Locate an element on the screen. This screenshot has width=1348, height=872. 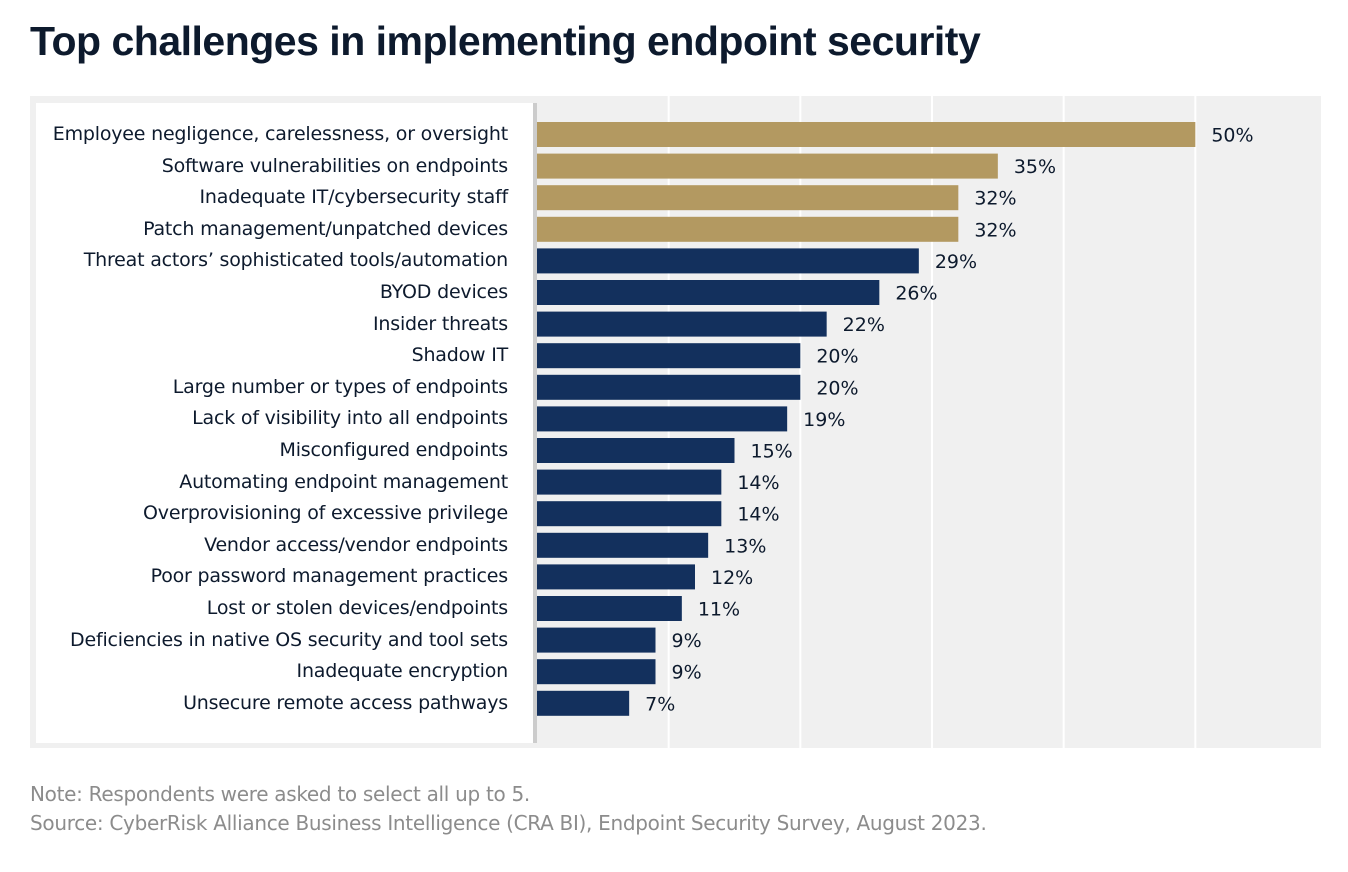
data-label: 12% is located at coordinates (732, 578).